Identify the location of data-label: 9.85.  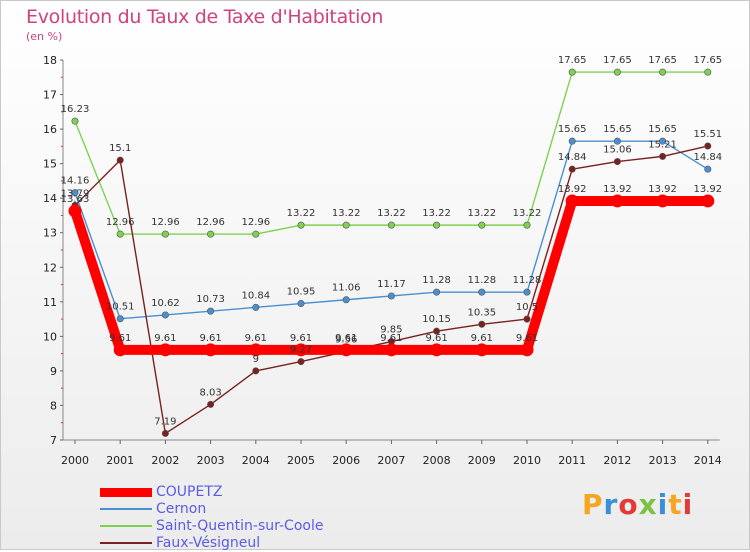
(391, 330).